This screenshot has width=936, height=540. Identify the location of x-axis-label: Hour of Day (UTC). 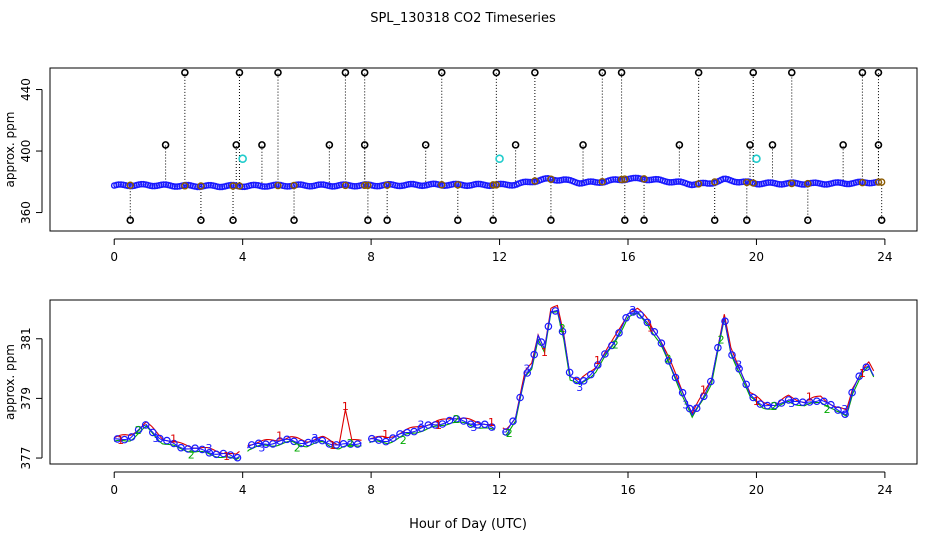
(468, 524).